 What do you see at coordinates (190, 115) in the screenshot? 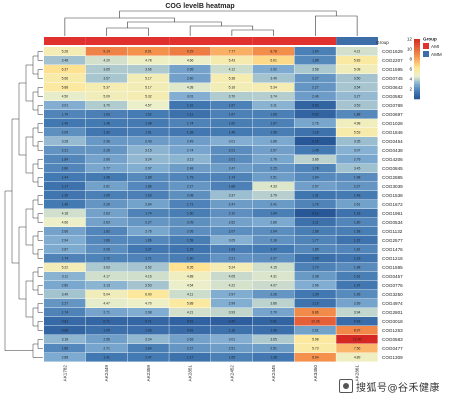
I see `cell-value-label: 1.11` at bounding box center [190, 115].